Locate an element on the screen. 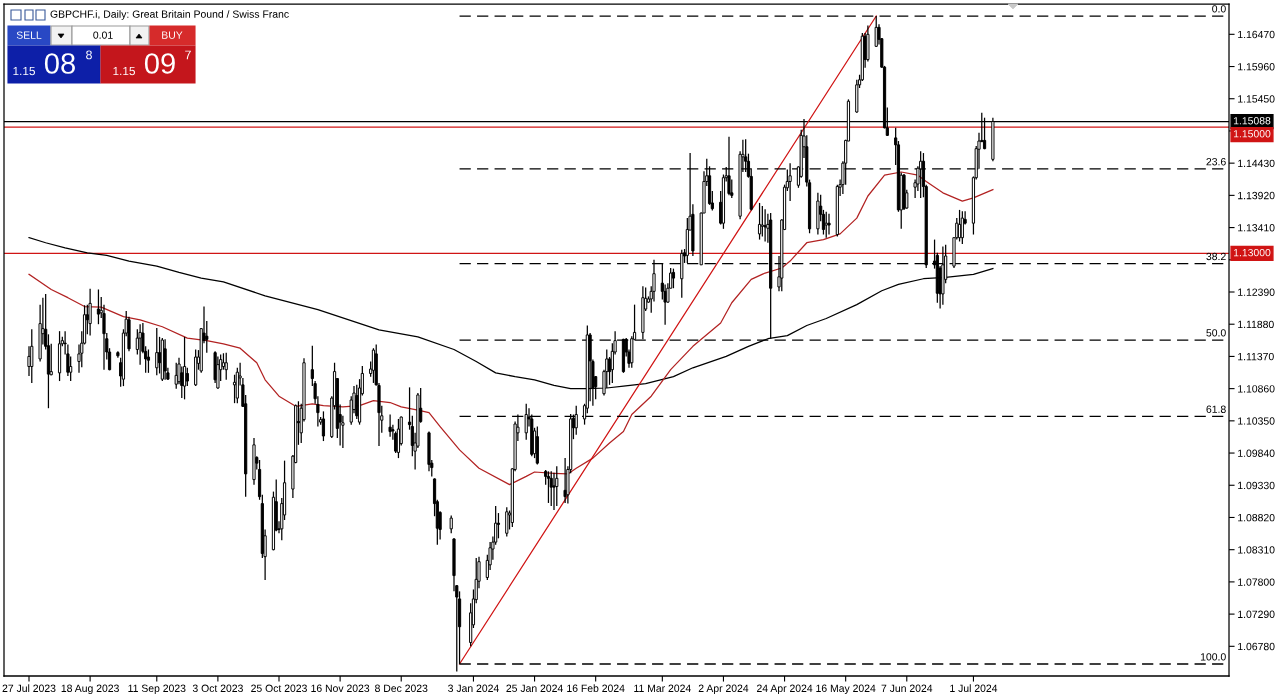 This screenshot has width=1284, height=700. x-tick-label: 24 Apr 2024 is located at coordinates (784, 689).